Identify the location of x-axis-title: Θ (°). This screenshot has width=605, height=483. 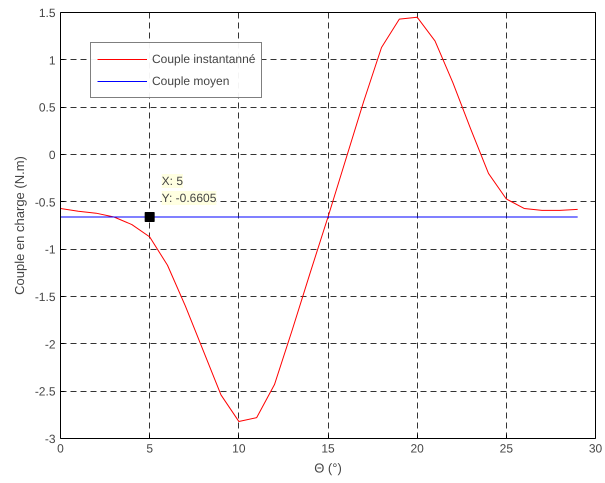
(328, 468).